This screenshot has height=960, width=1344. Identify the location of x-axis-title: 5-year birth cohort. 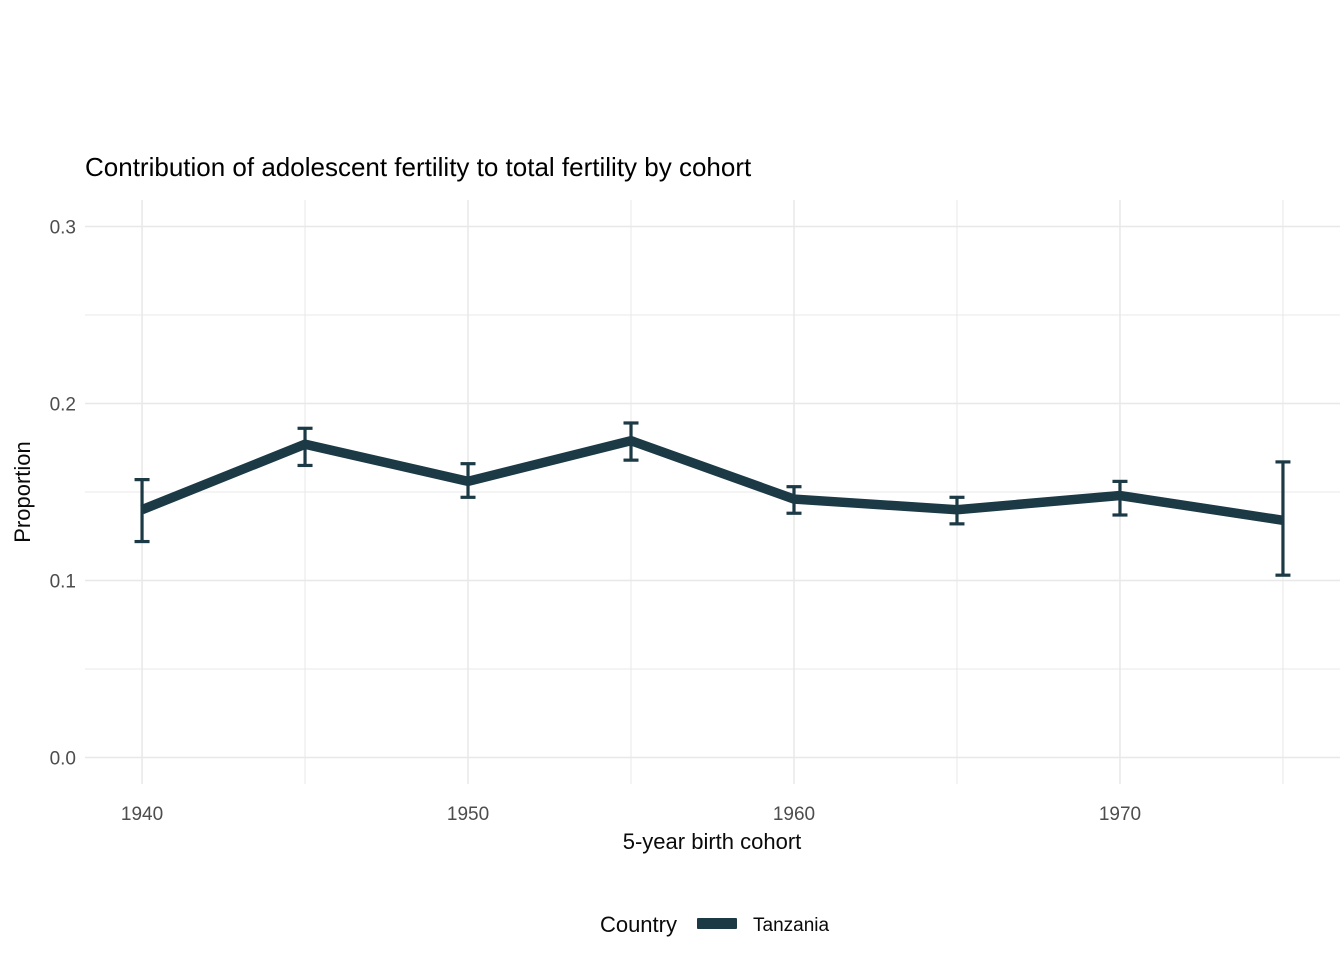
(712, 841).